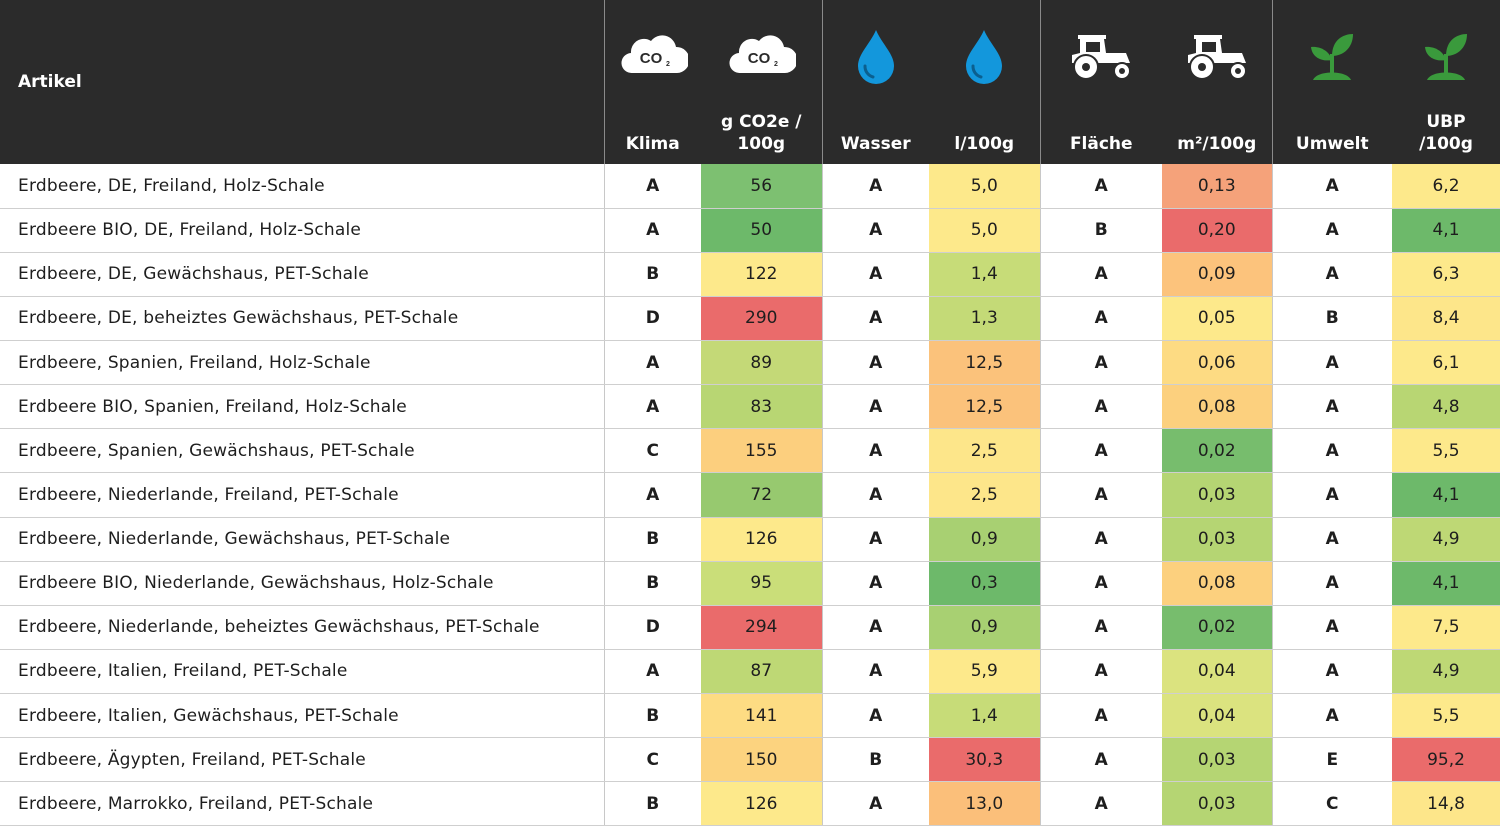 The image size is (1500, 826). I want to click on cell-co2: 290, so click(761, 319).